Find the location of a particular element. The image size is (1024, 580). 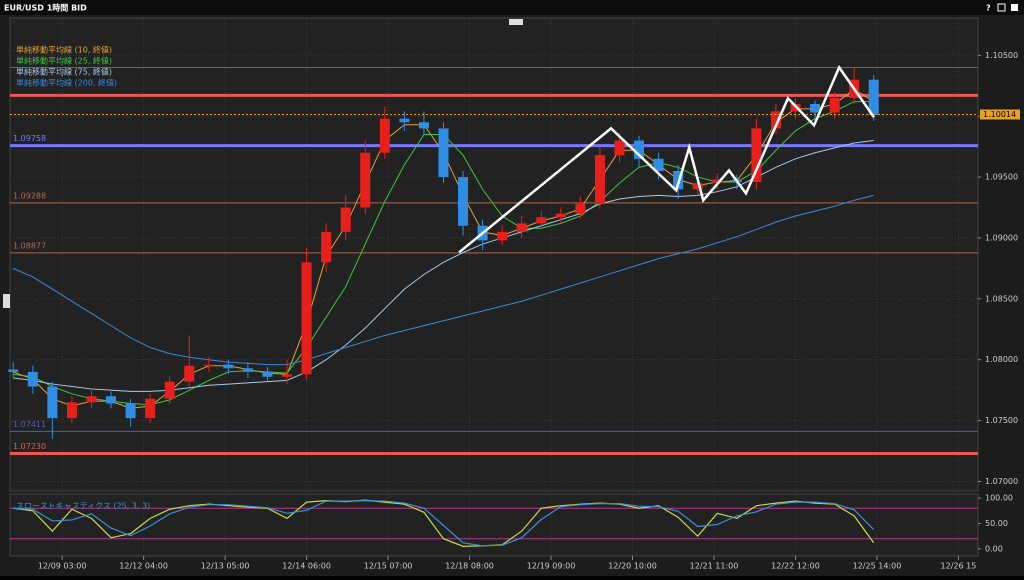

x-tick-label: 12/09 03:00 is located at coordinates (62, 566).